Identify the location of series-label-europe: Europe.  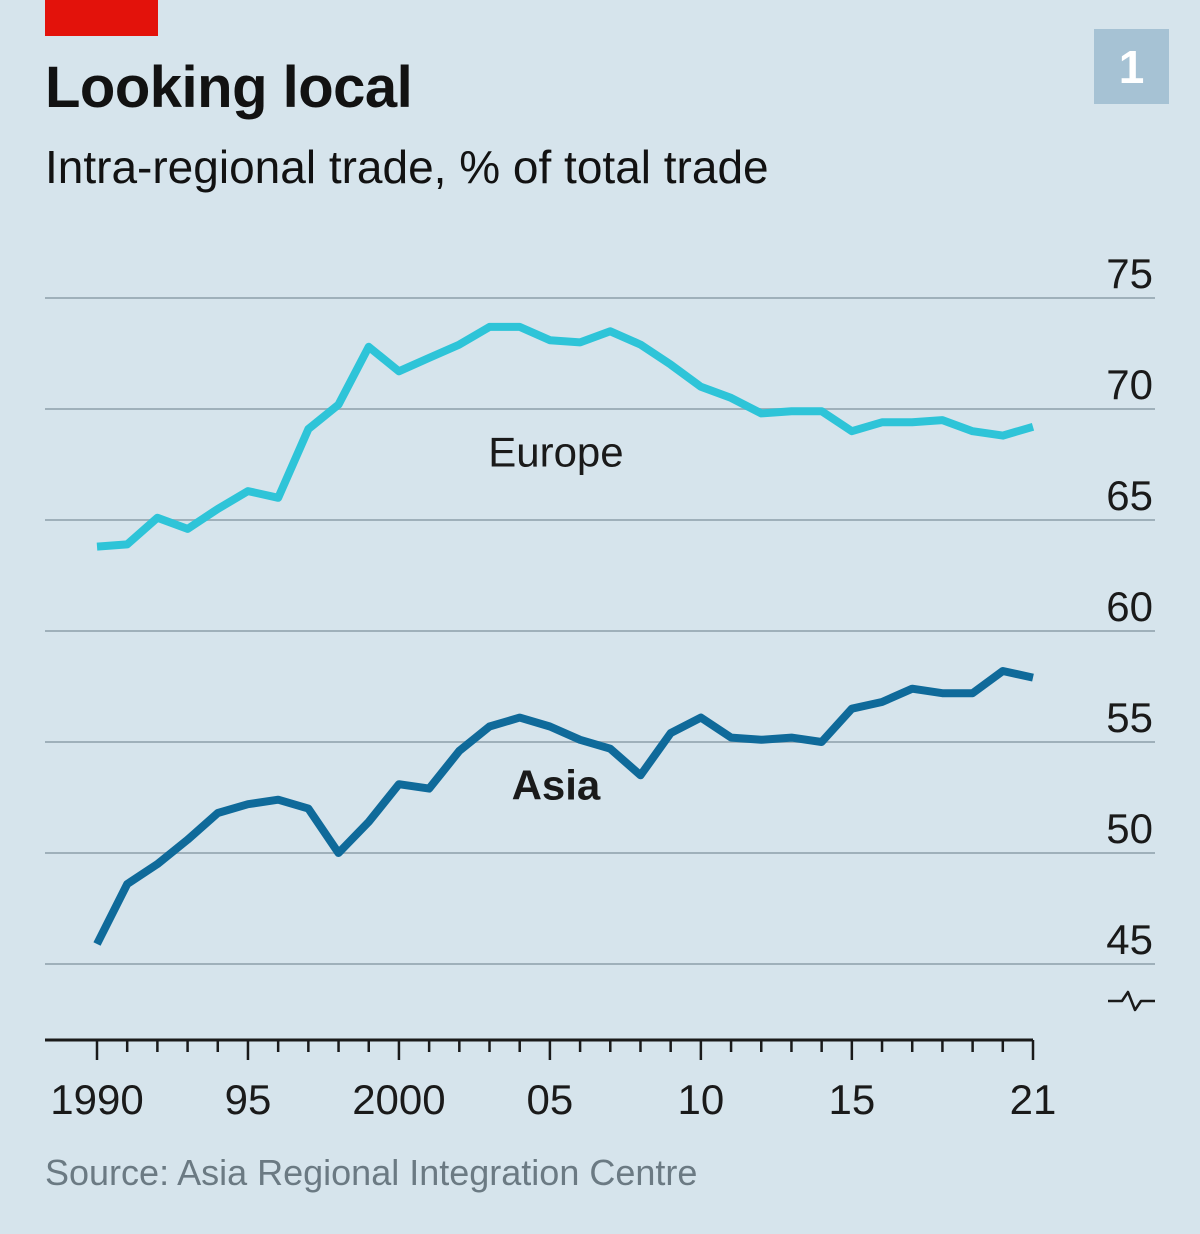
(555, 452).